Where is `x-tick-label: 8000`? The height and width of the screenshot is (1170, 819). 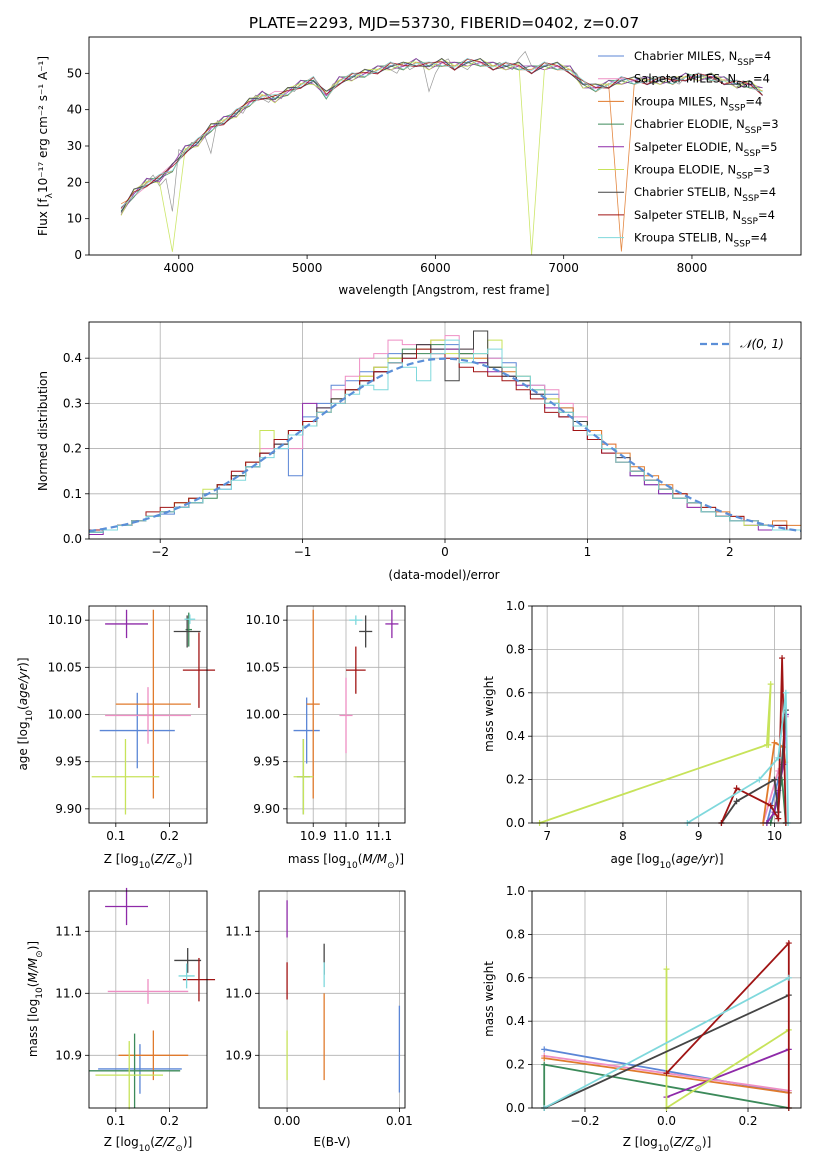 x-tick-label: 8000 is located at coordinates (692, 268).